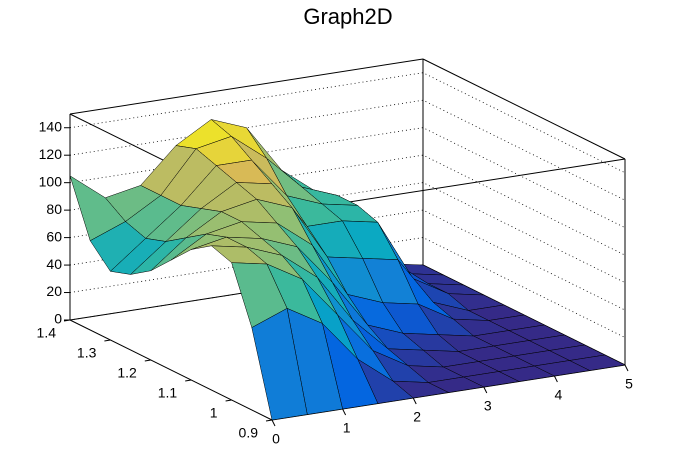 The height and width of the screenshot is (472, 696). Describe the element at coordinates (87, 353) in the screenshot. I see `y-tick-label: 1.3` at that location.